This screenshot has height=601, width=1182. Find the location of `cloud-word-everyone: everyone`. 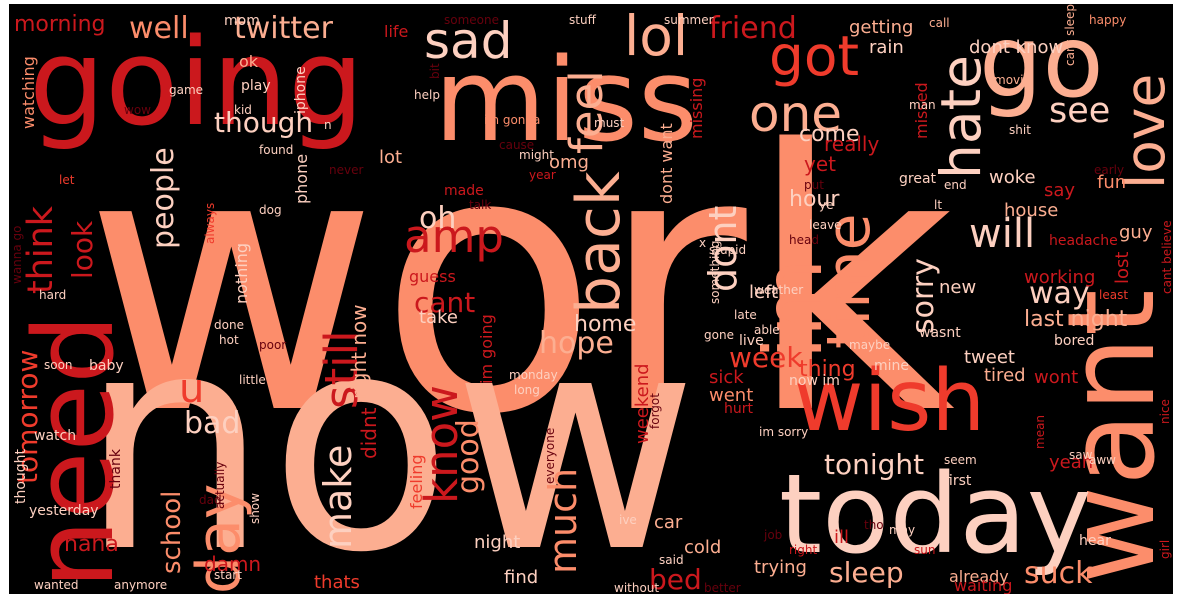

cloud-word-everyone: everyone is located at coordinates (550, 455).